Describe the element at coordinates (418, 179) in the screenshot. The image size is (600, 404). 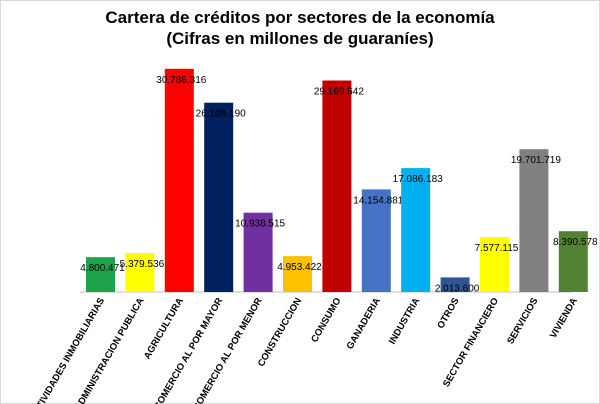
I see `value-label: 17.086.183` at that location.